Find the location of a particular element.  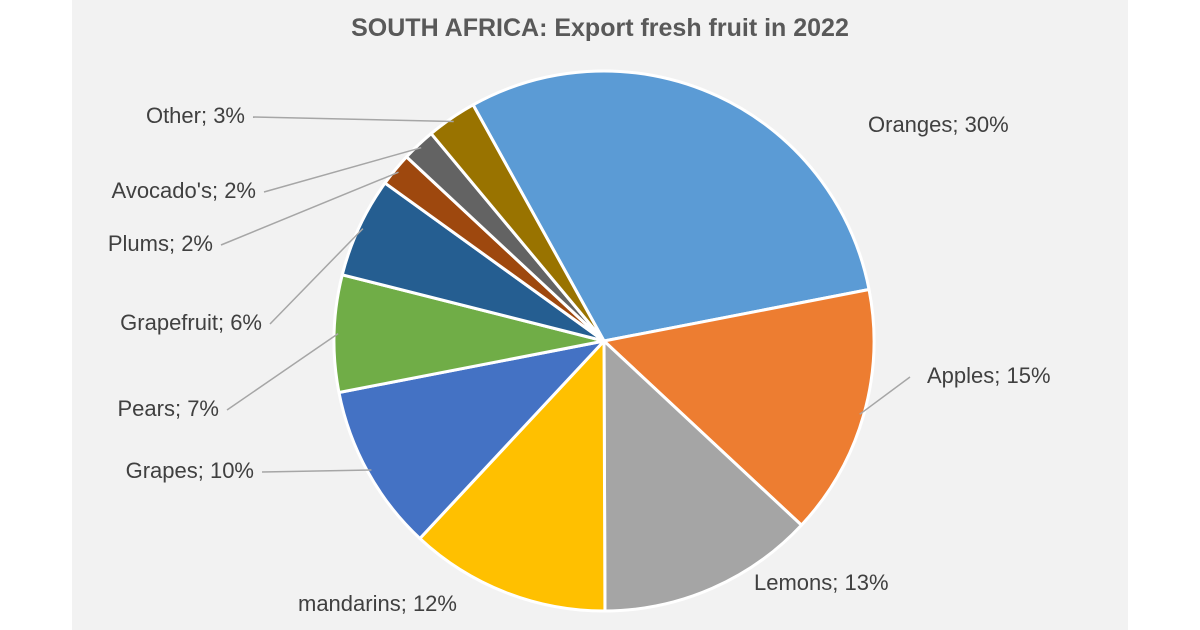

slice-label-9: Other; 3% is located at coordinates (195, 115).